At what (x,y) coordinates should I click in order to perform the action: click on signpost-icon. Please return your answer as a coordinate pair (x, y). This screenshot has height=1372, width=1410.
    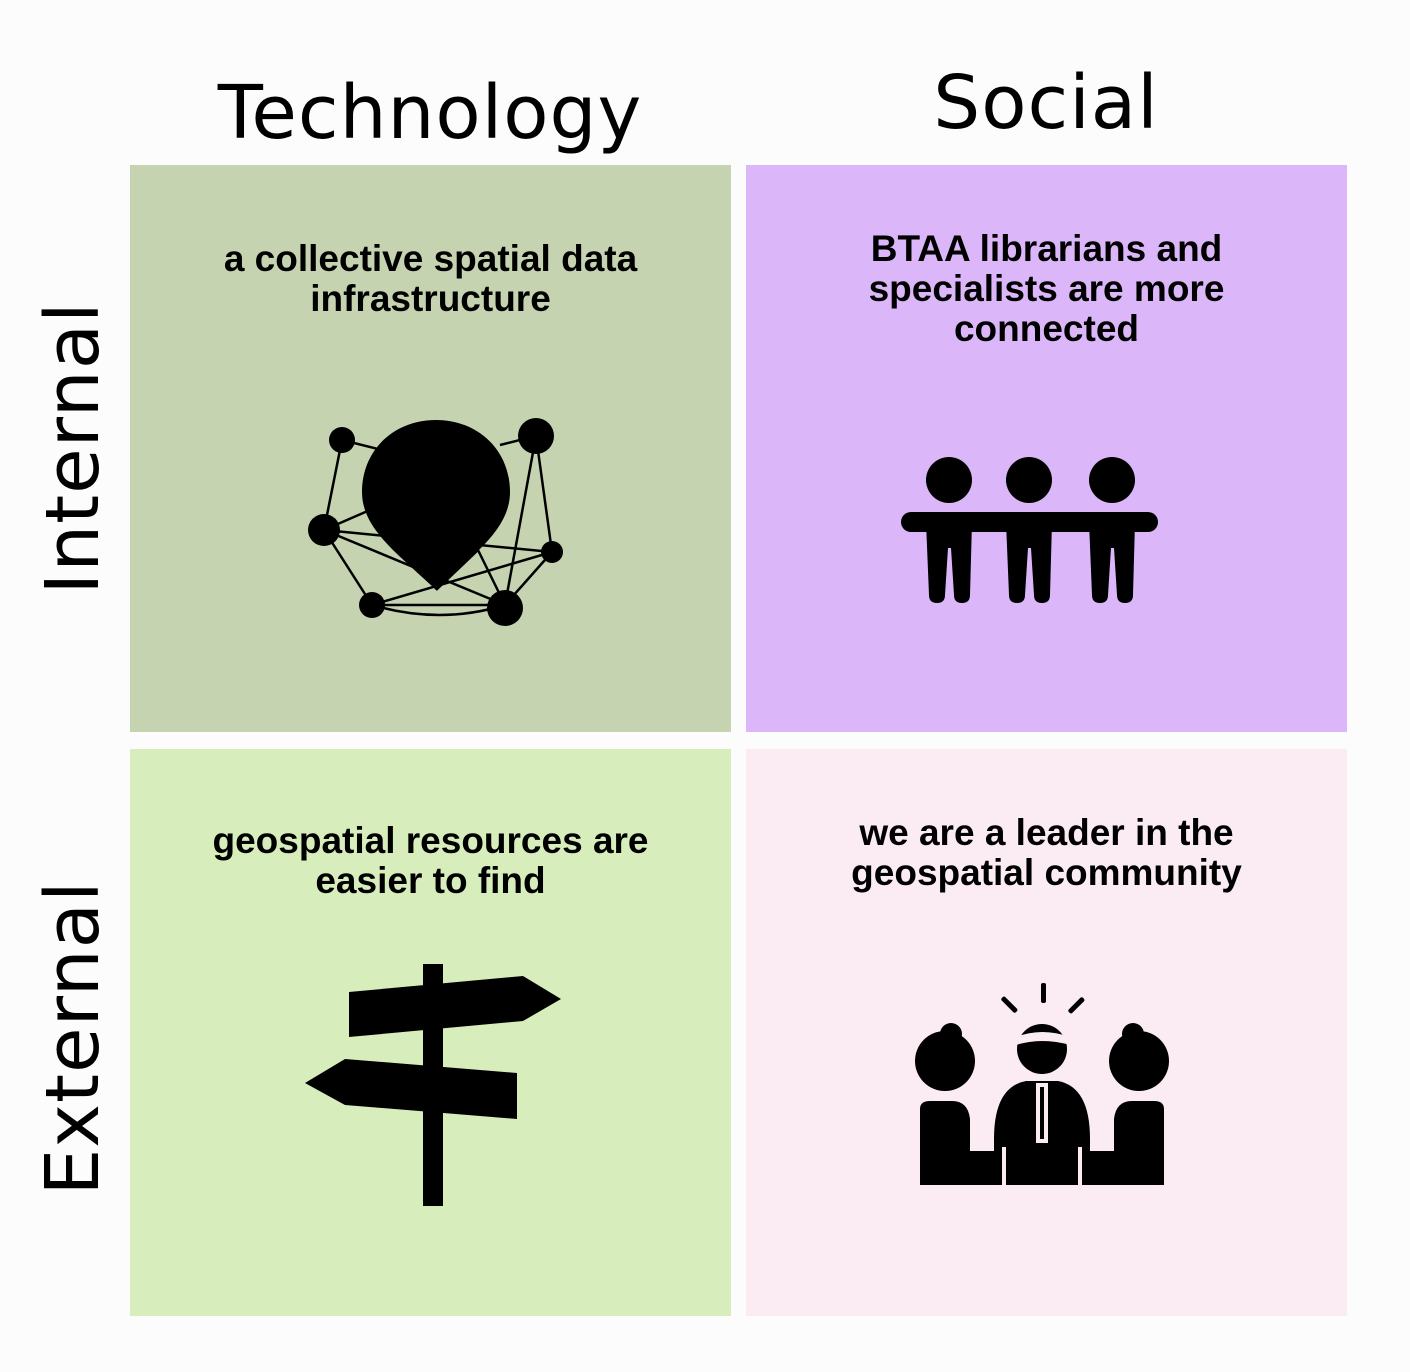
    Looking at the image, I should click on (433, 1085).